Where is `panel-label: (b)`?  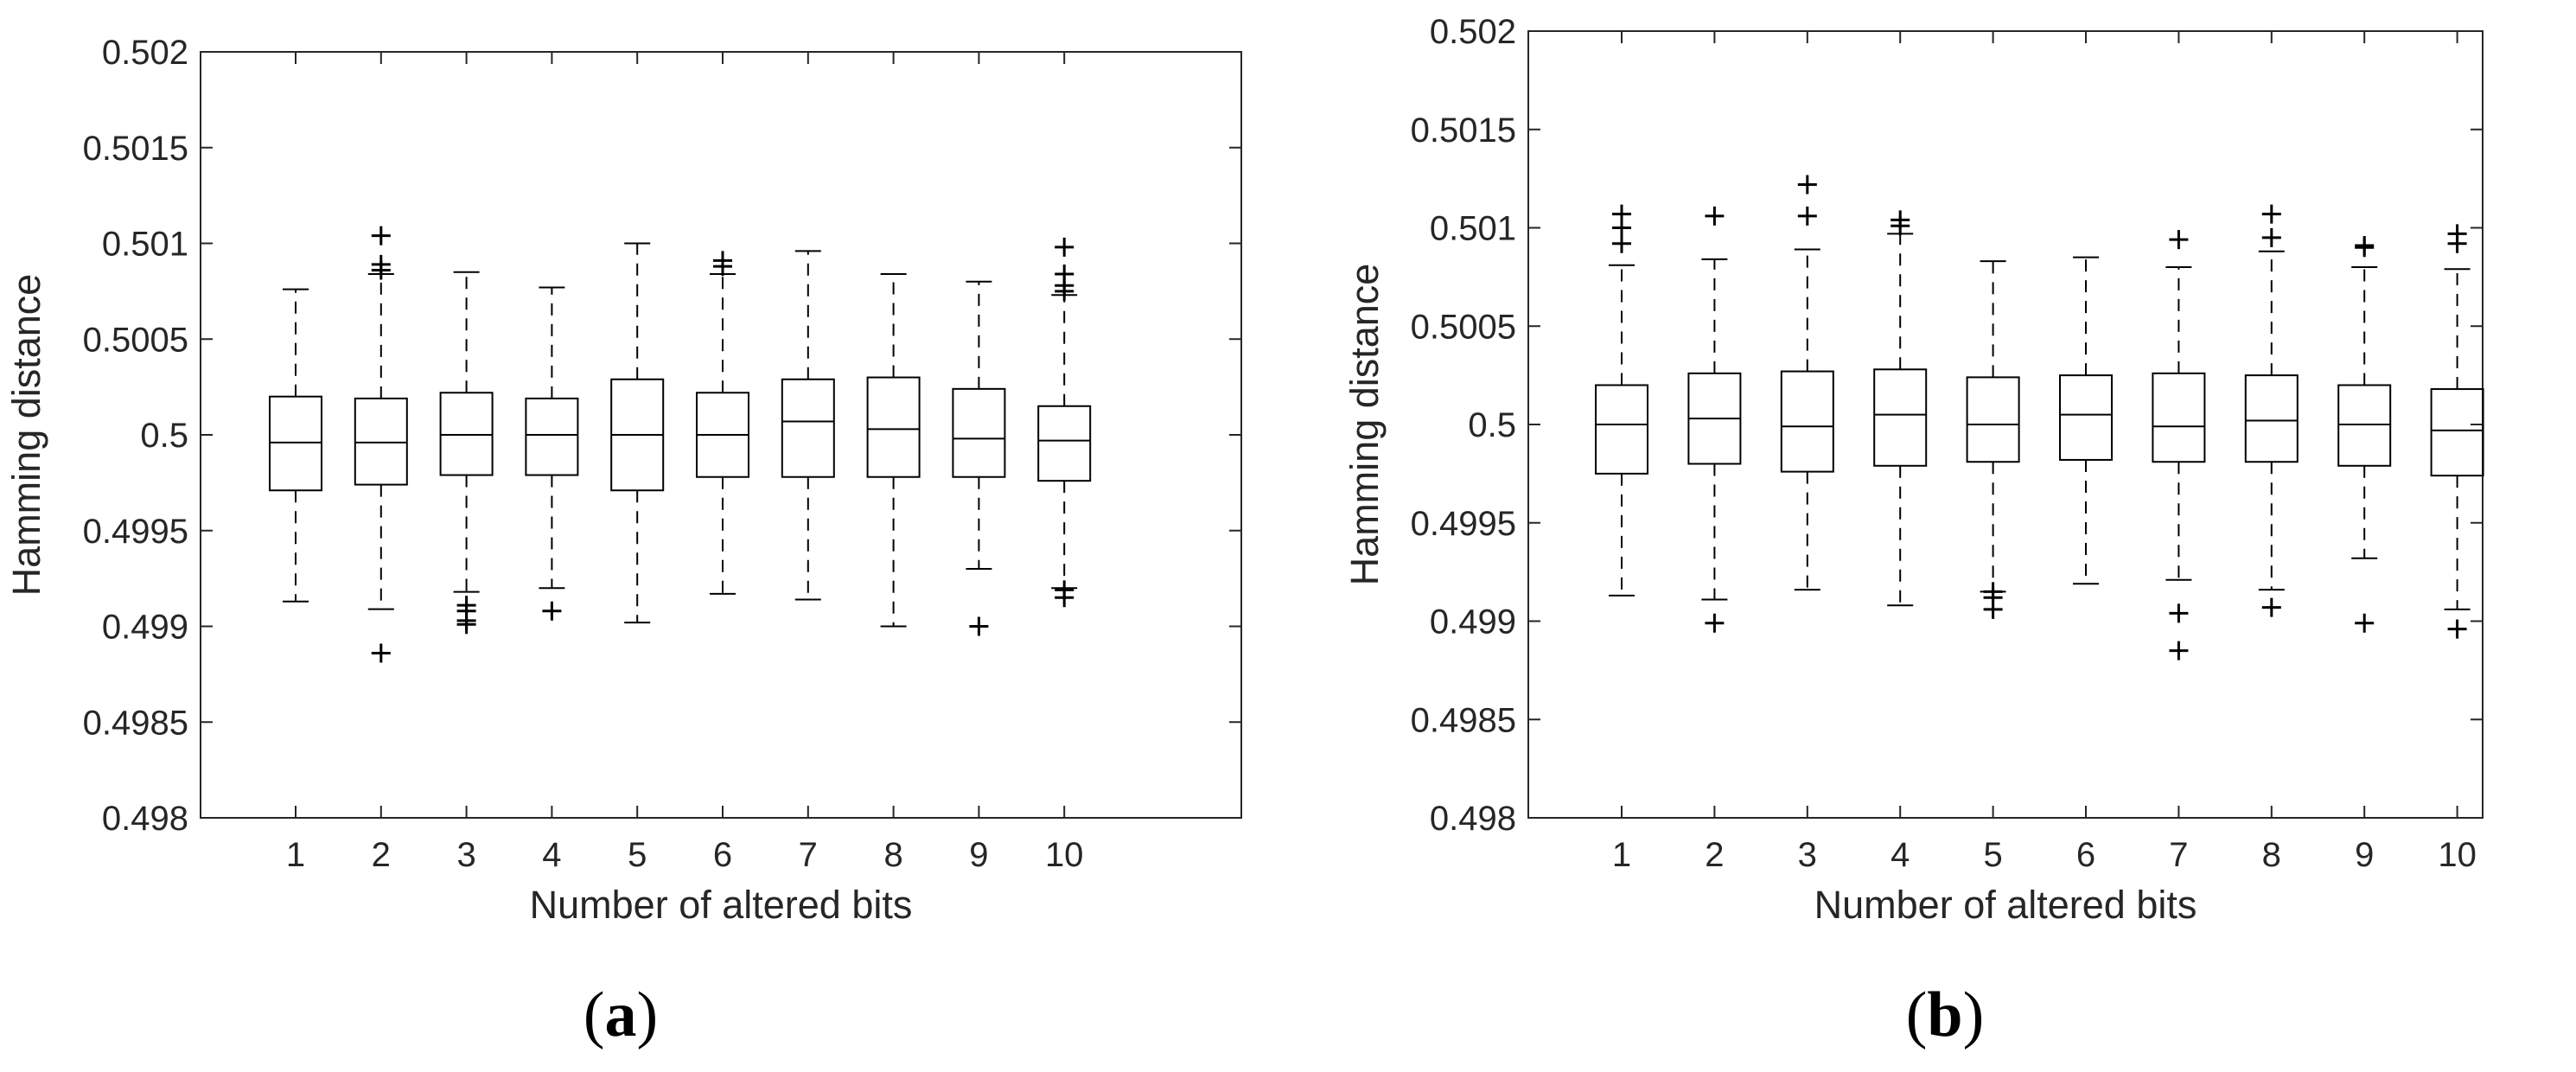
panel-label: (b) is located at coordinates (1945, 1014).